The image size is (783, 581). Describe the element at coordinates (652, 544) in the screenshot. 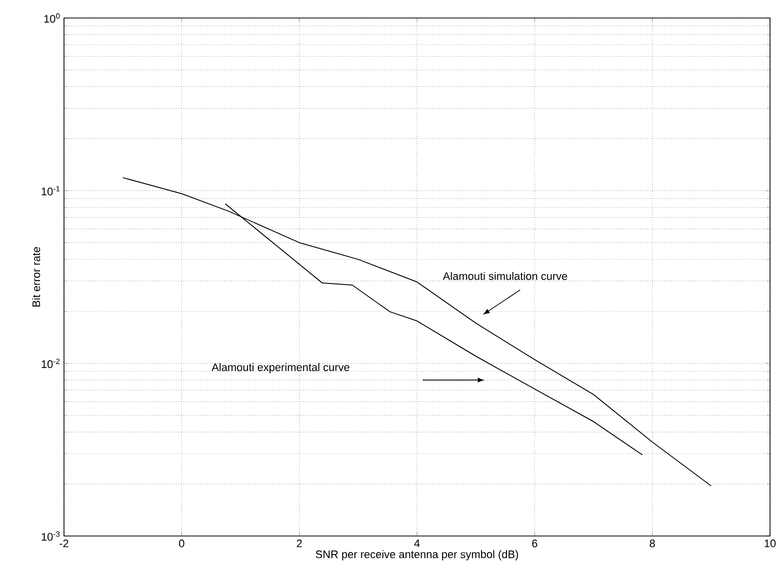

I see `x-tick-label: 8` at that location.